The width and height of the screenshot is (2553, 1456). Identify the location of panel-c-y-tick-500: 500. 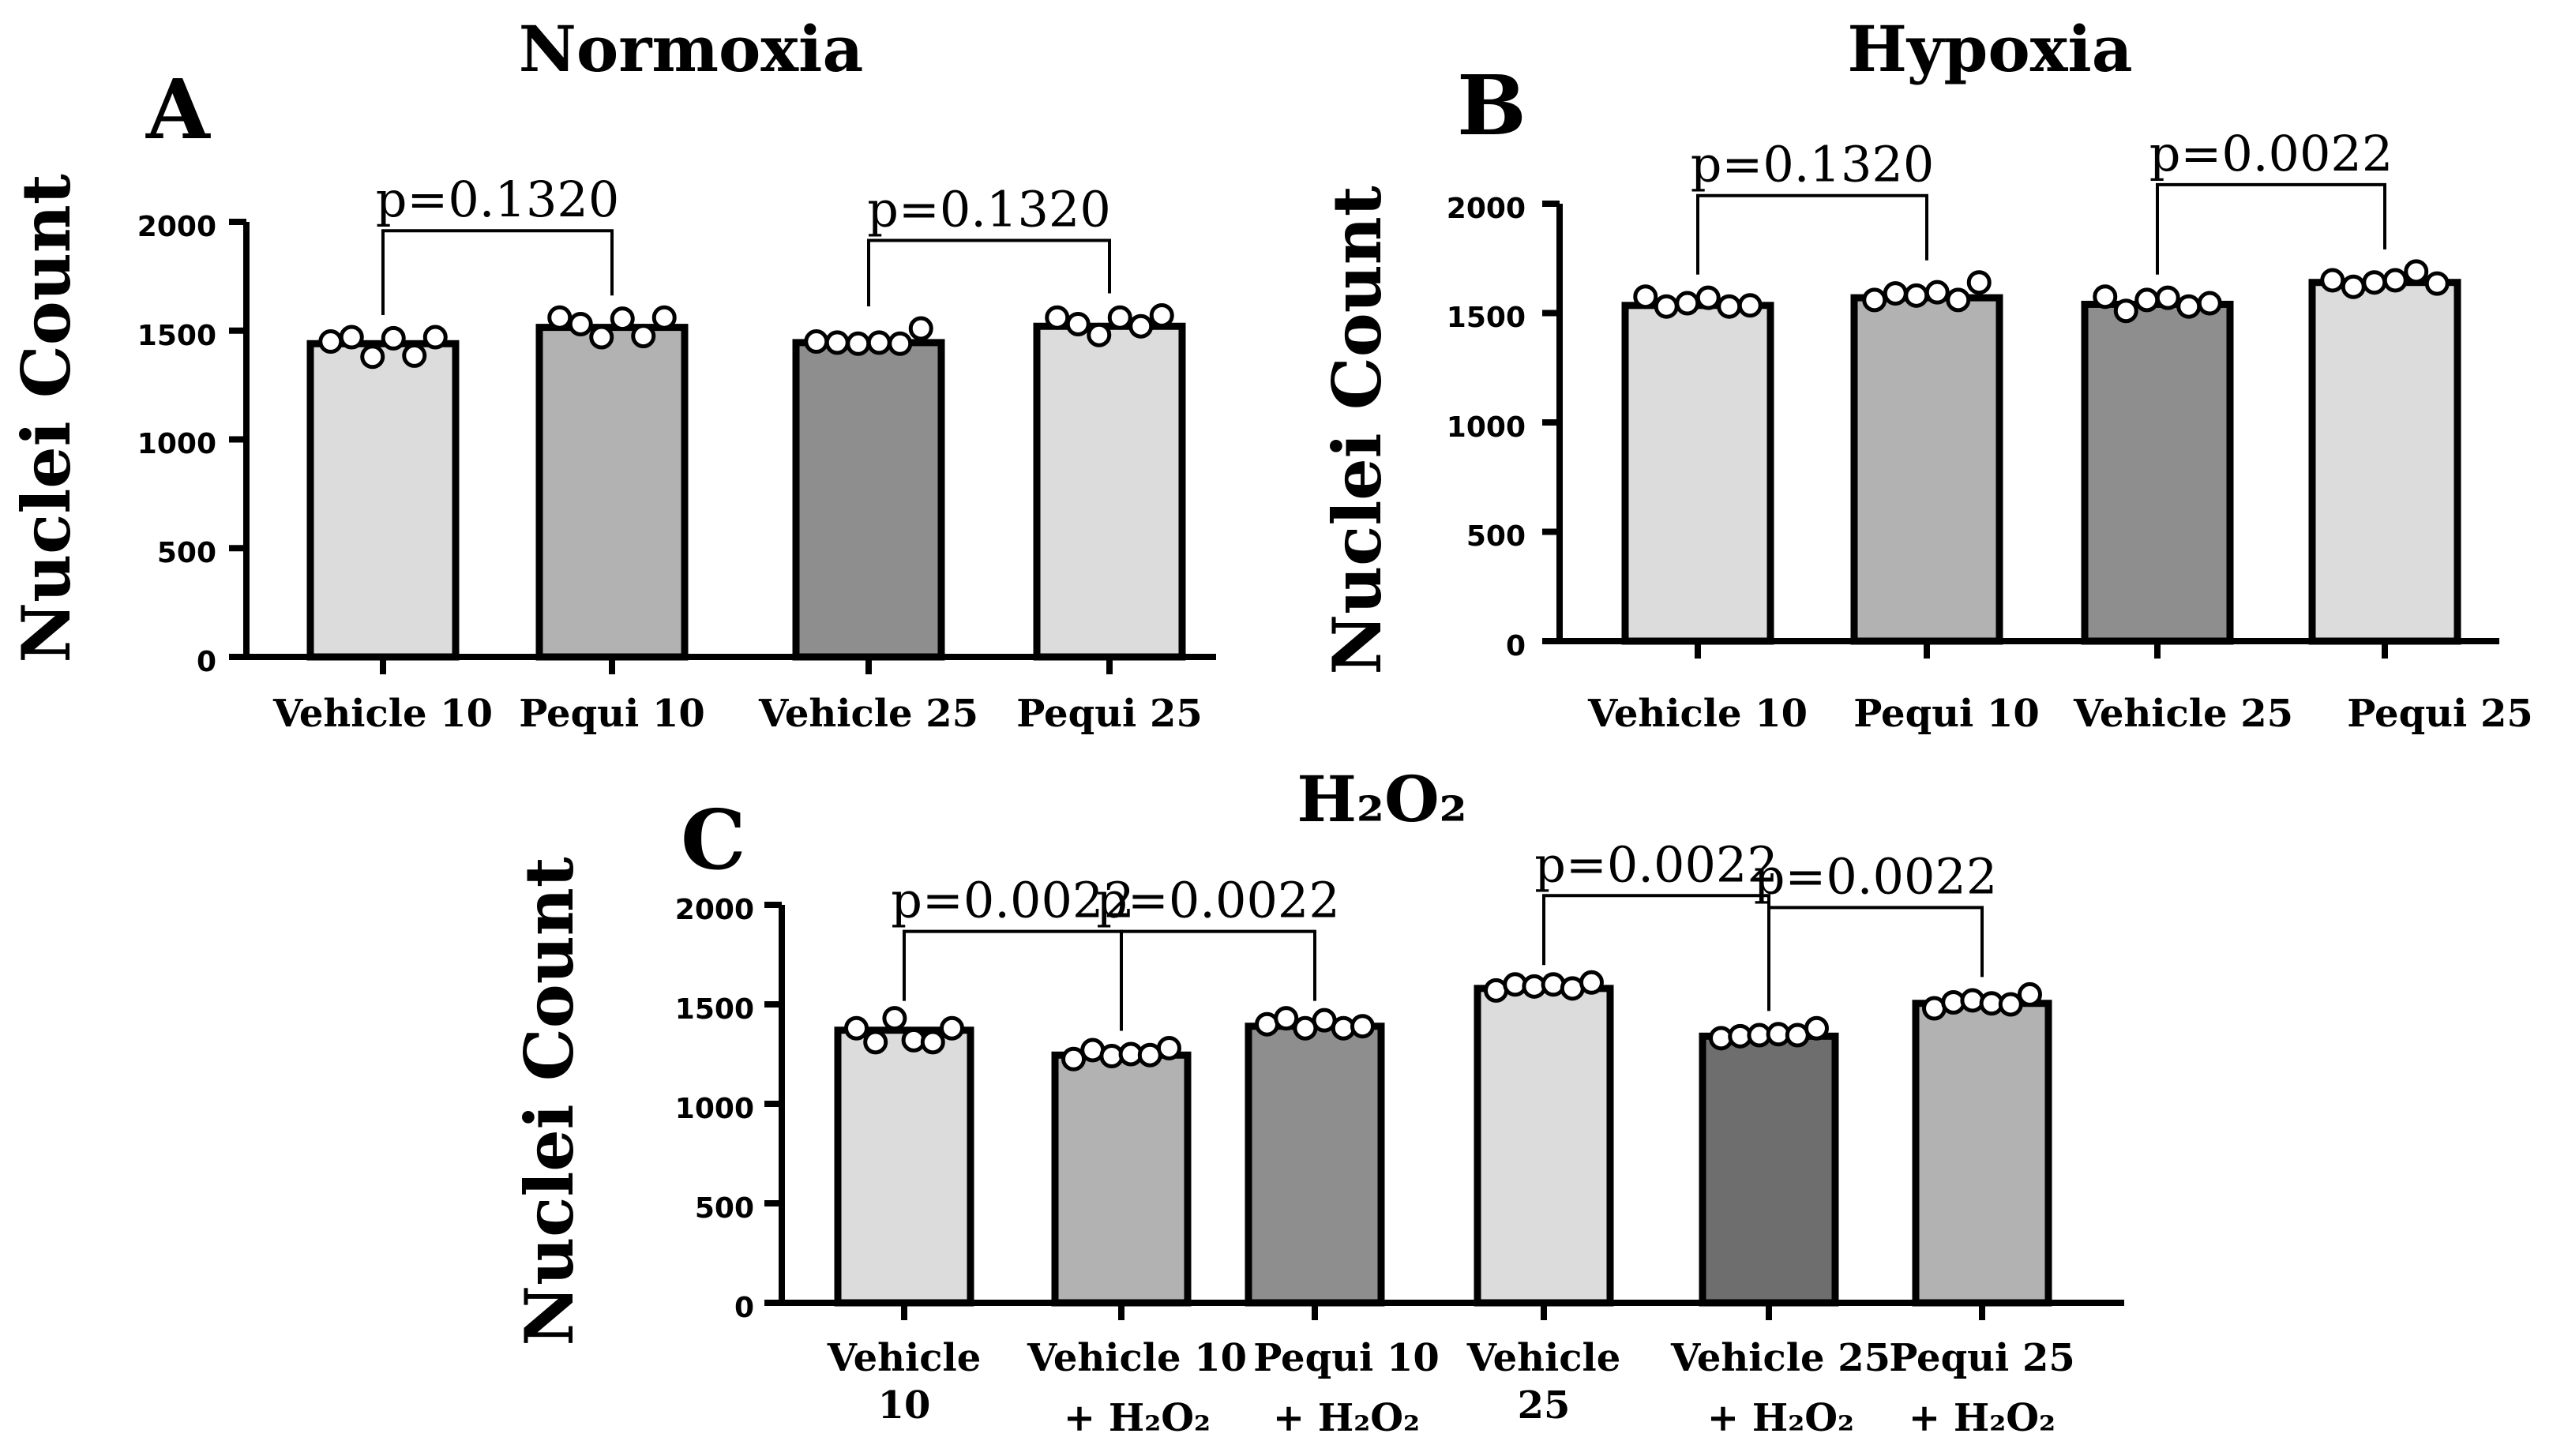
(724, 1208).